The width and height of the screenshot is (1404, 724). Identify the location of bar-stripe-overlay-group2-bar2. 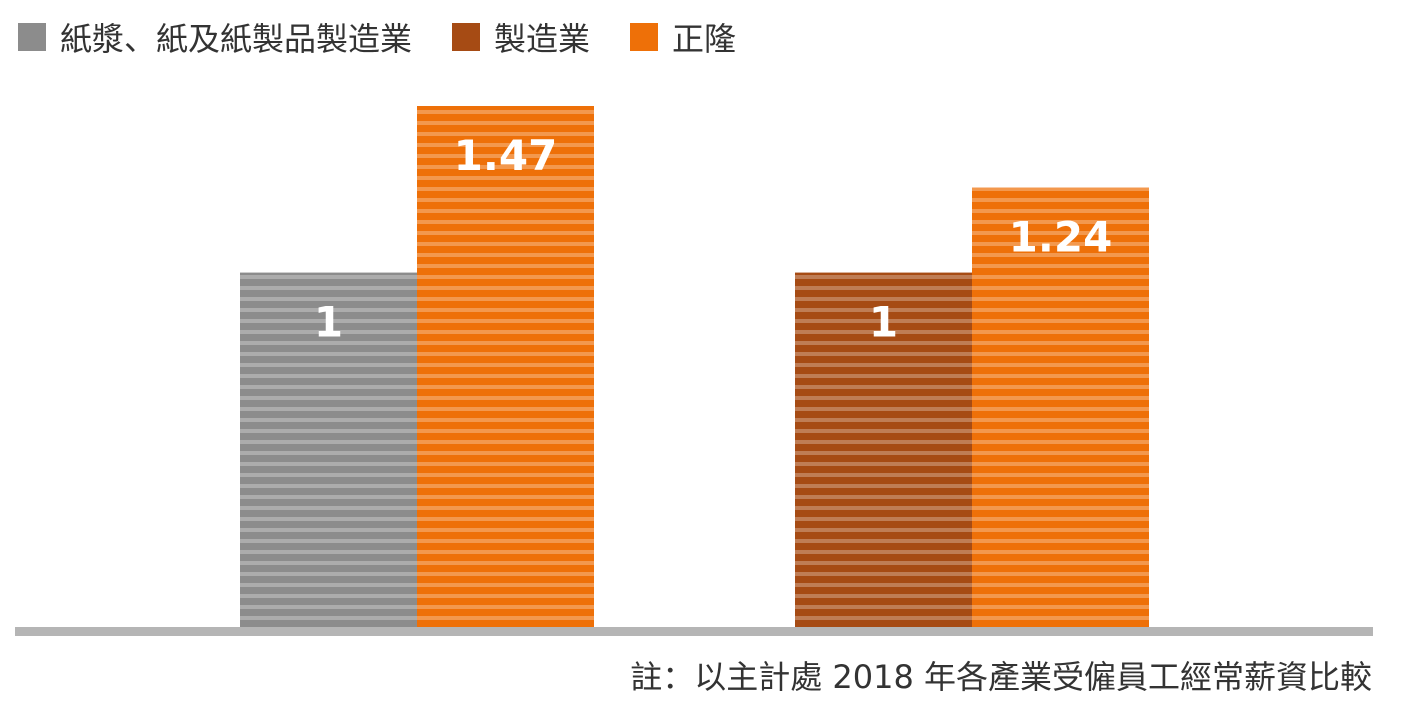
(1060, 407).